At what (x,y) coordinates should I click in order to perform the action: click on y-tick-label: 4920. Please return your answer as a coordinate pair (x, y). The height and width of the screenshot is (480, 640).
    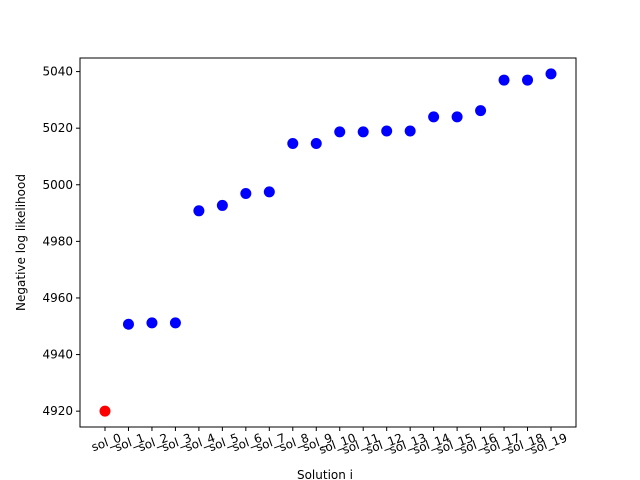
    Looking at the image, I should click on (57, 411).